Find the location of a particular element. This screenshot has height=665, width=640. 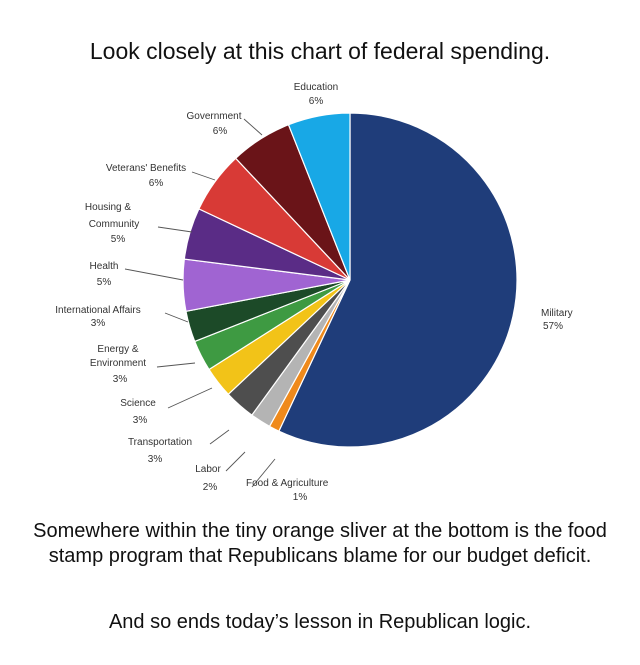

leader-line-health is located at coordinates (154, 274).